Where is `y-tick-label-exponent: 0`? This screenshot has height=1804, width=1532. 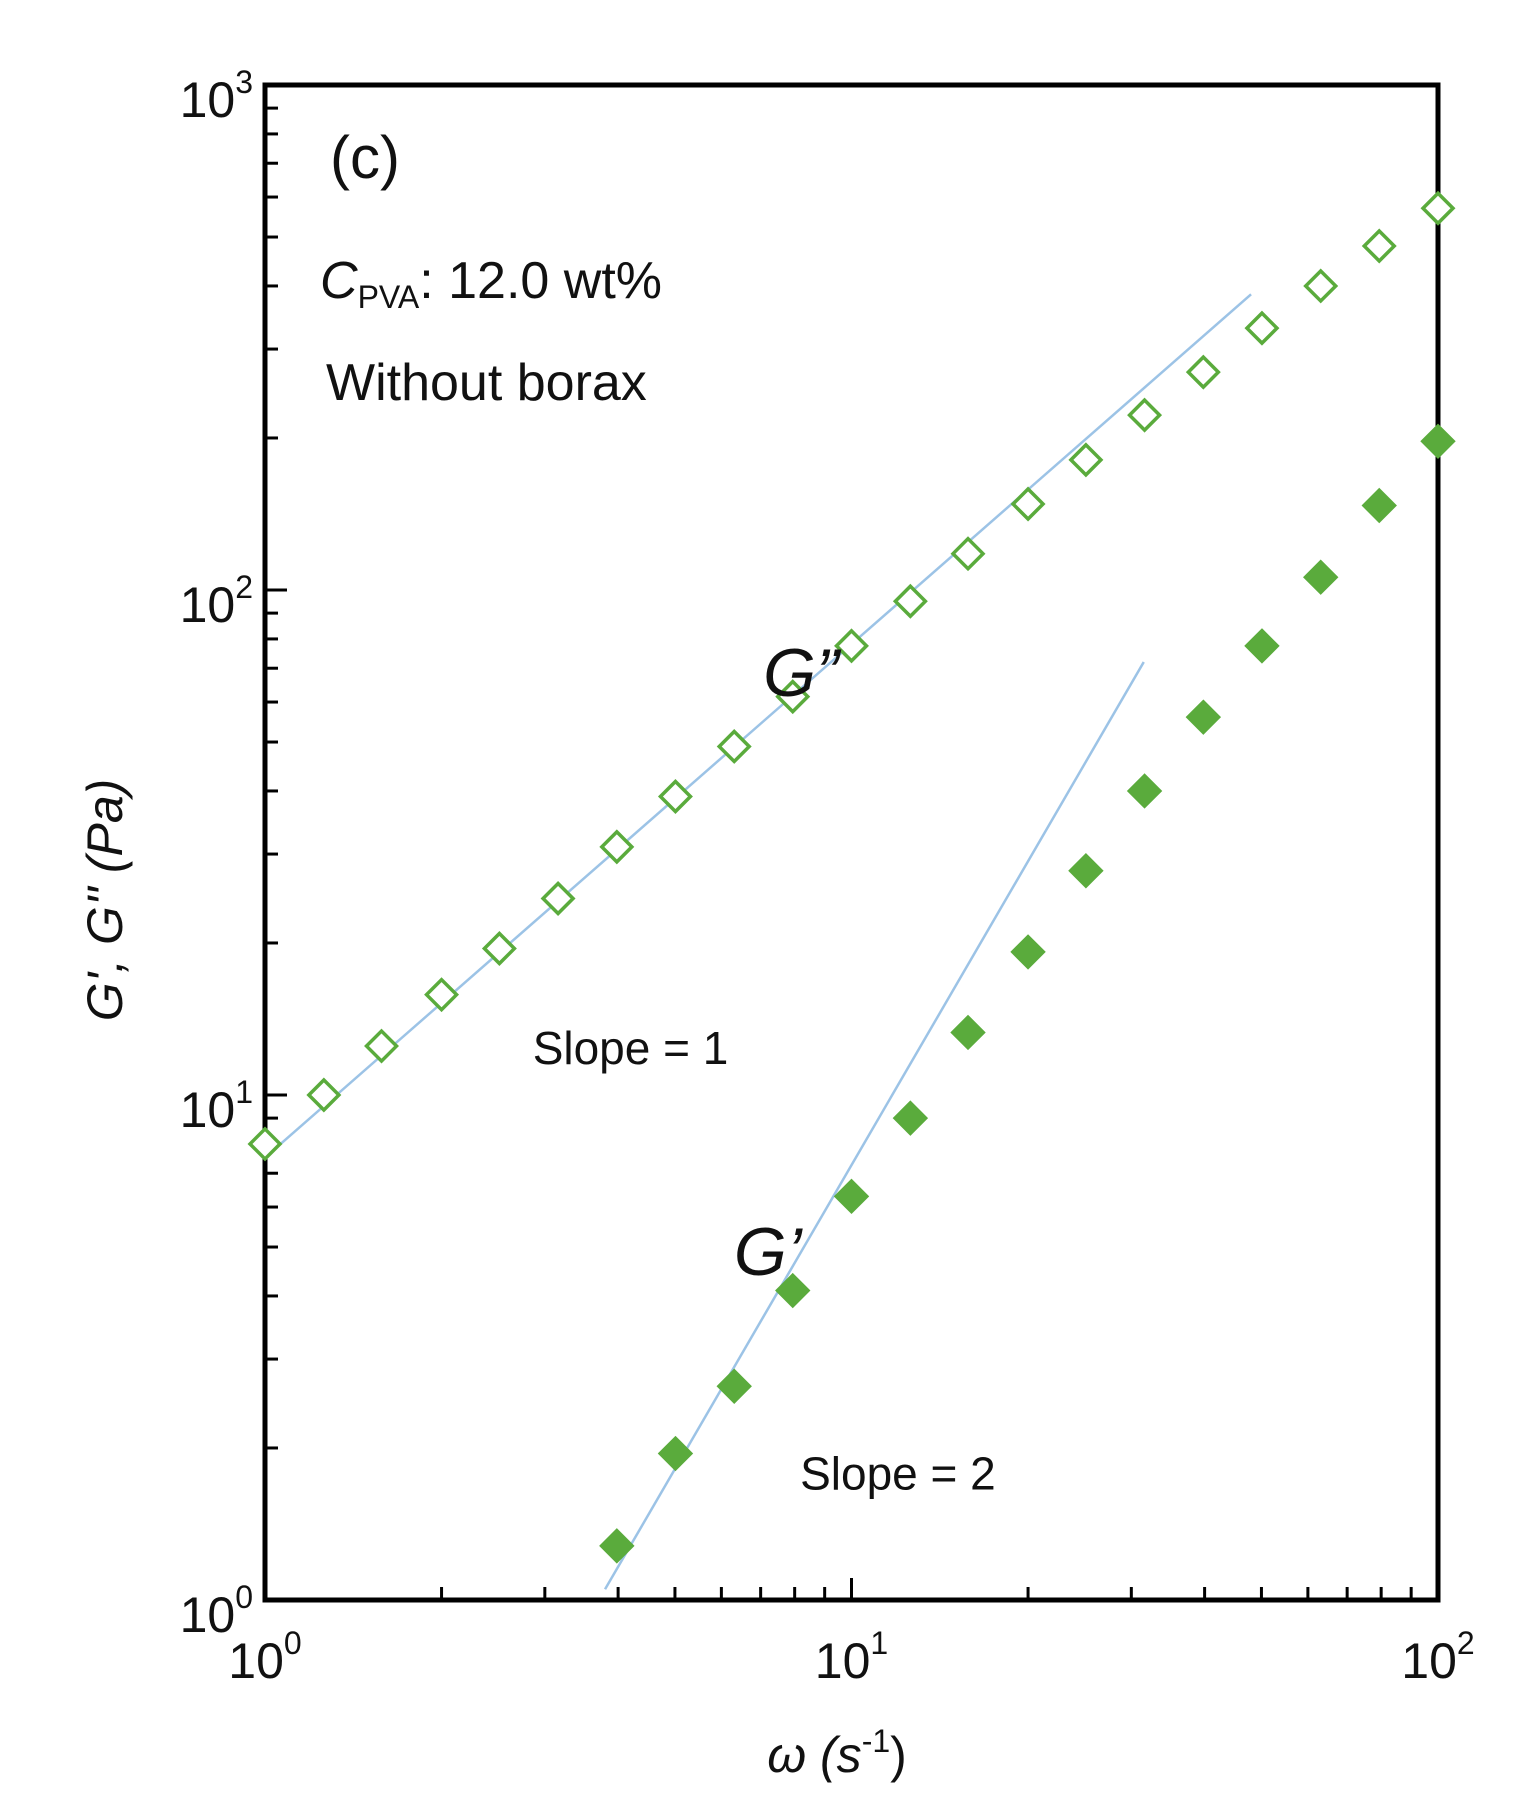 y-tick-label-exponent: 0 is located at coordinates (244, 1597).